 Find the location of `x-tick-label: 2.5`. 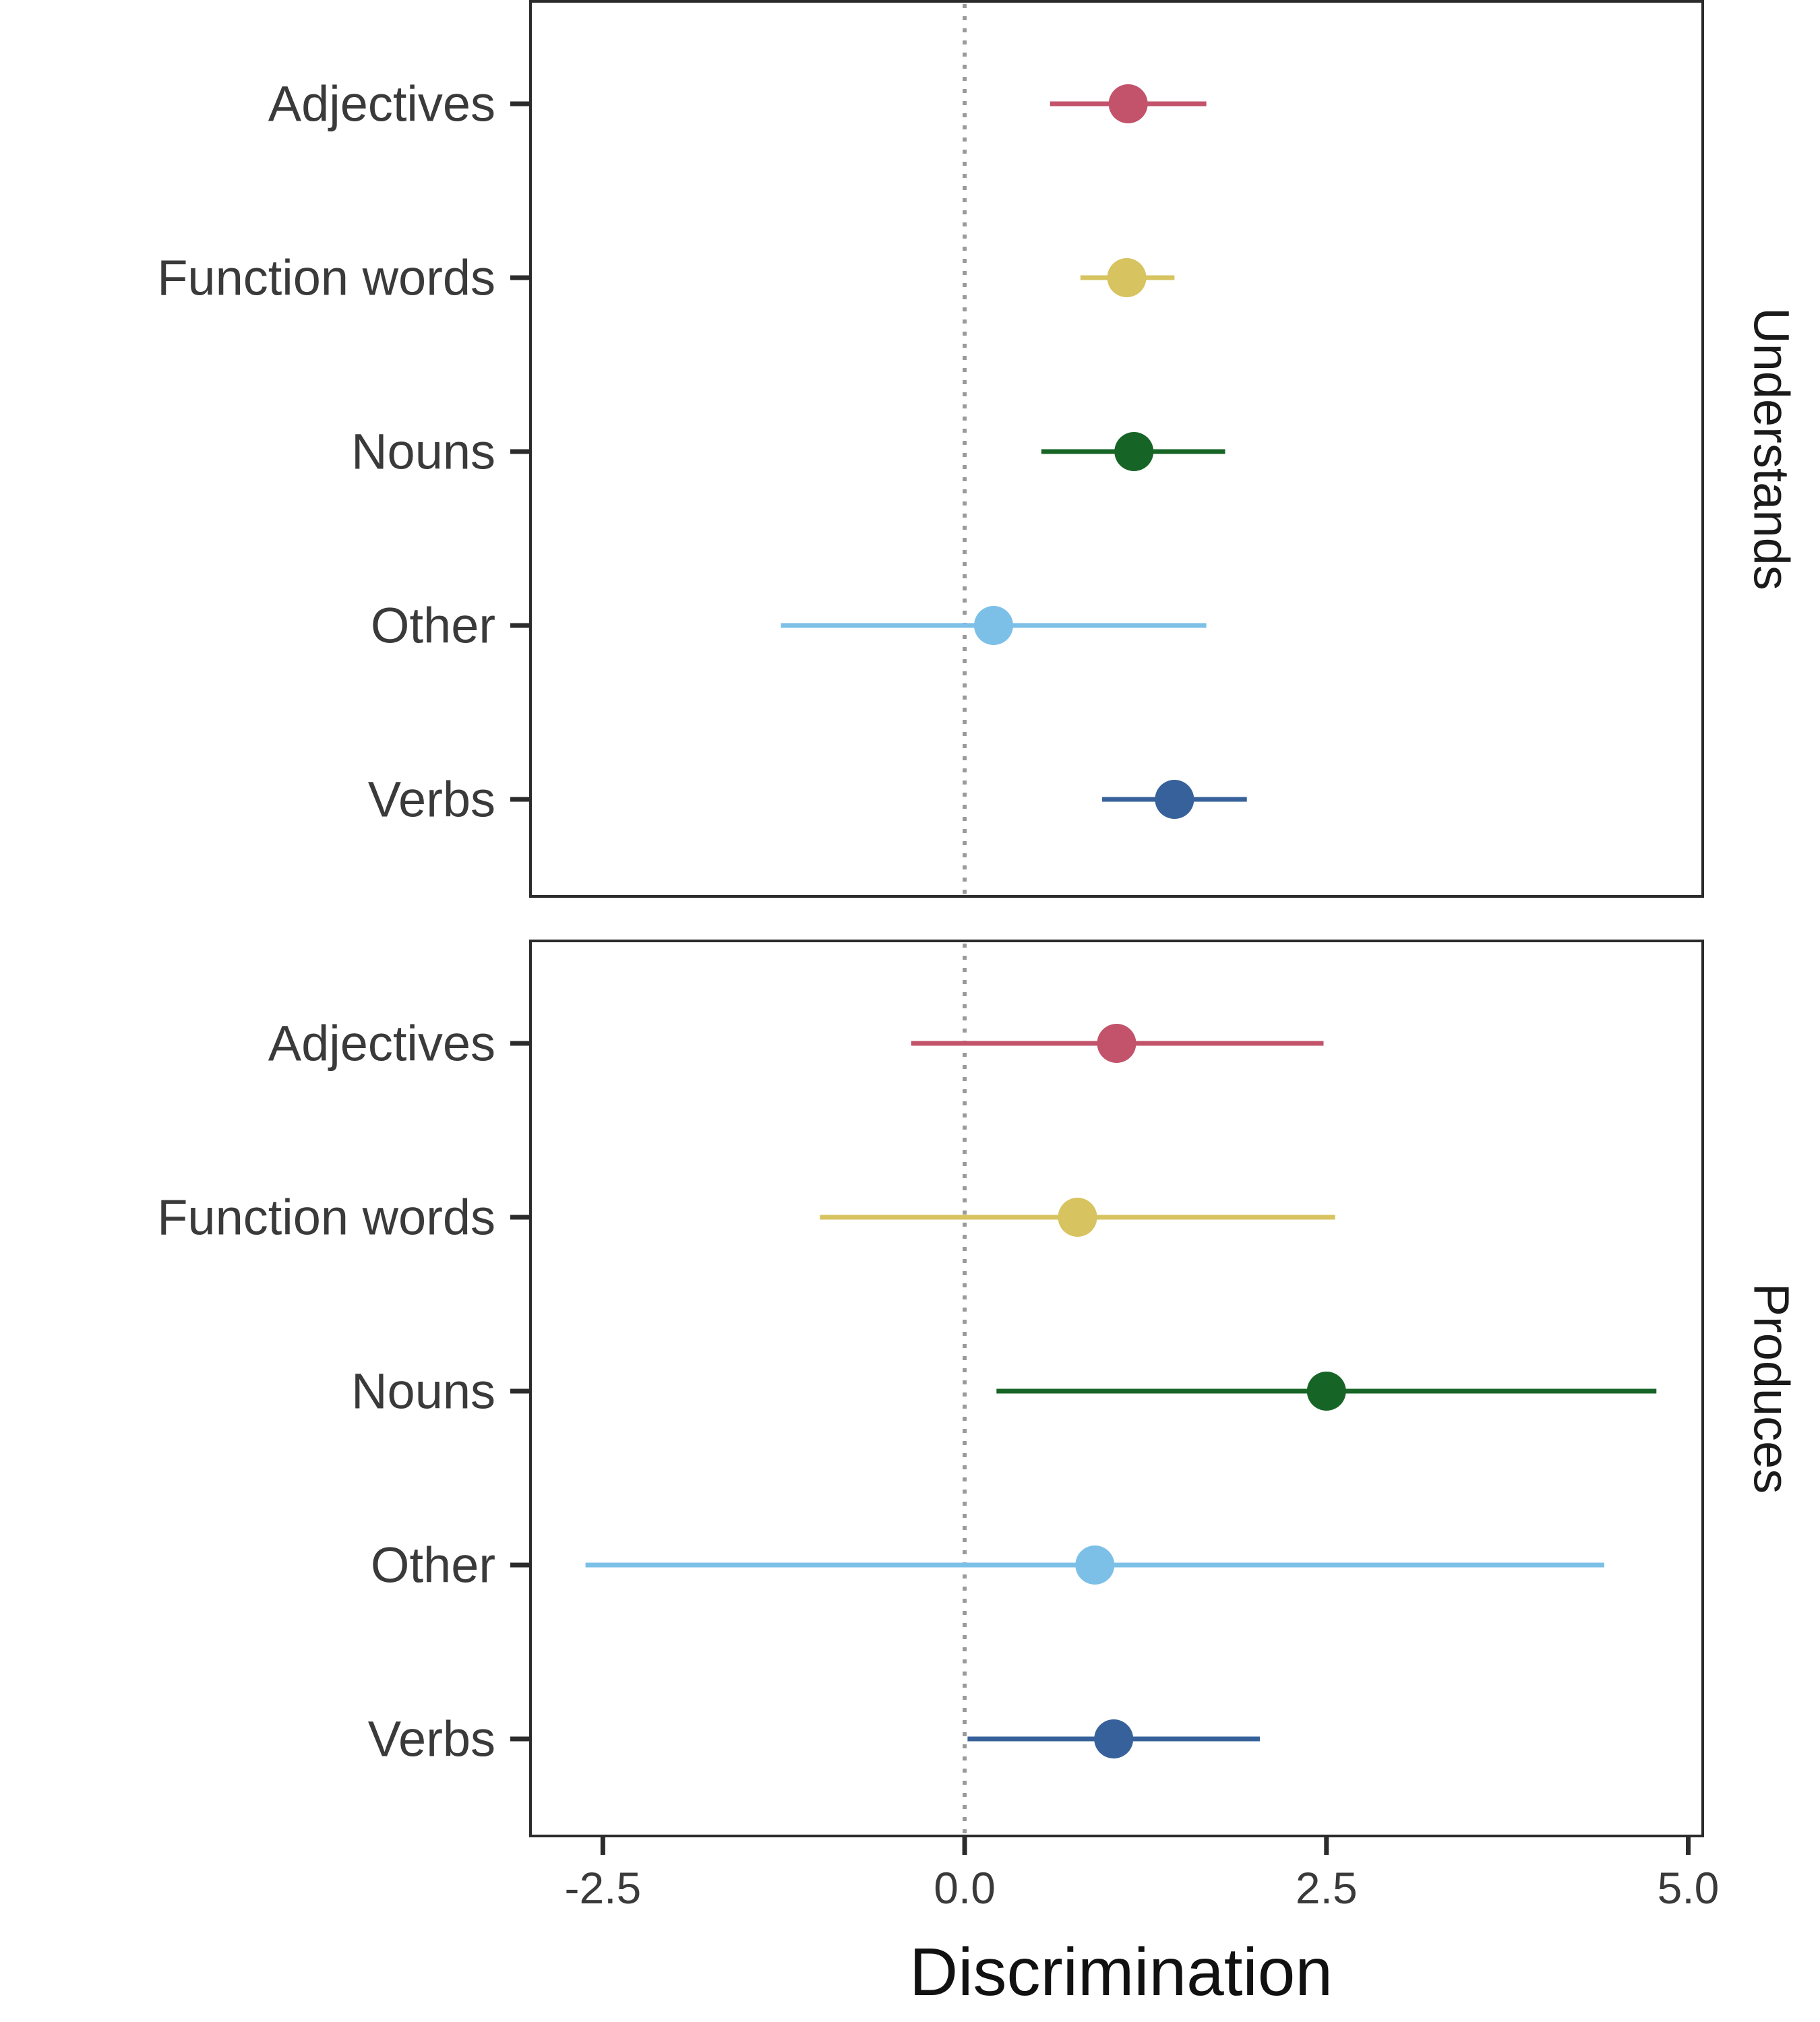

x-tick-label: 2.5 is located at coordinates (1327, 1888).